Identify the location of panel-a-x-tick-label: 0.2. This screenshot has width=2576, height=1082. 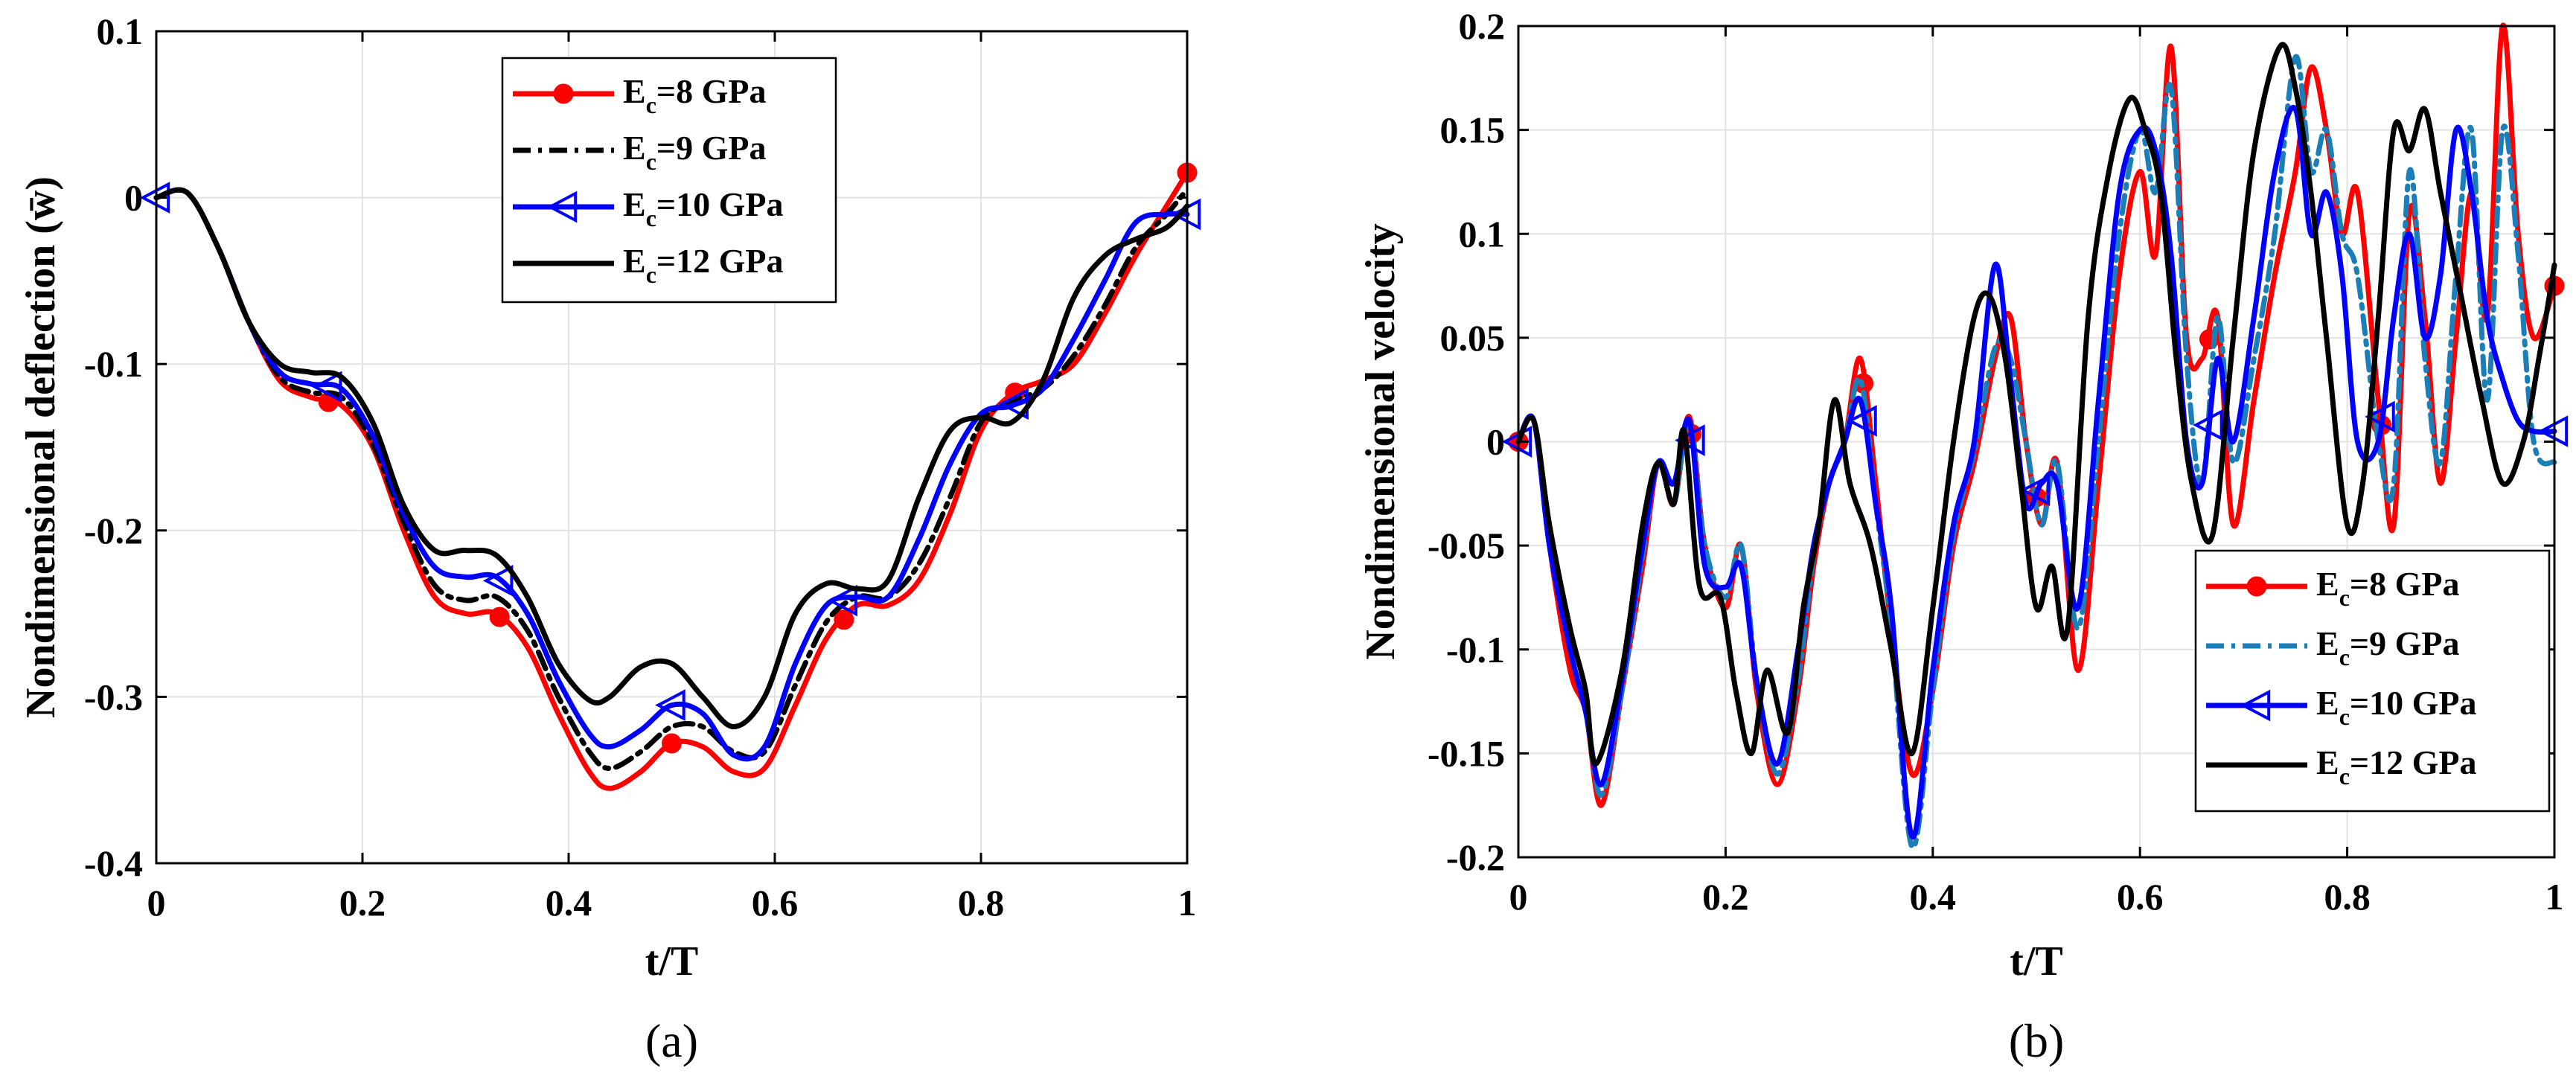
(363, 902).